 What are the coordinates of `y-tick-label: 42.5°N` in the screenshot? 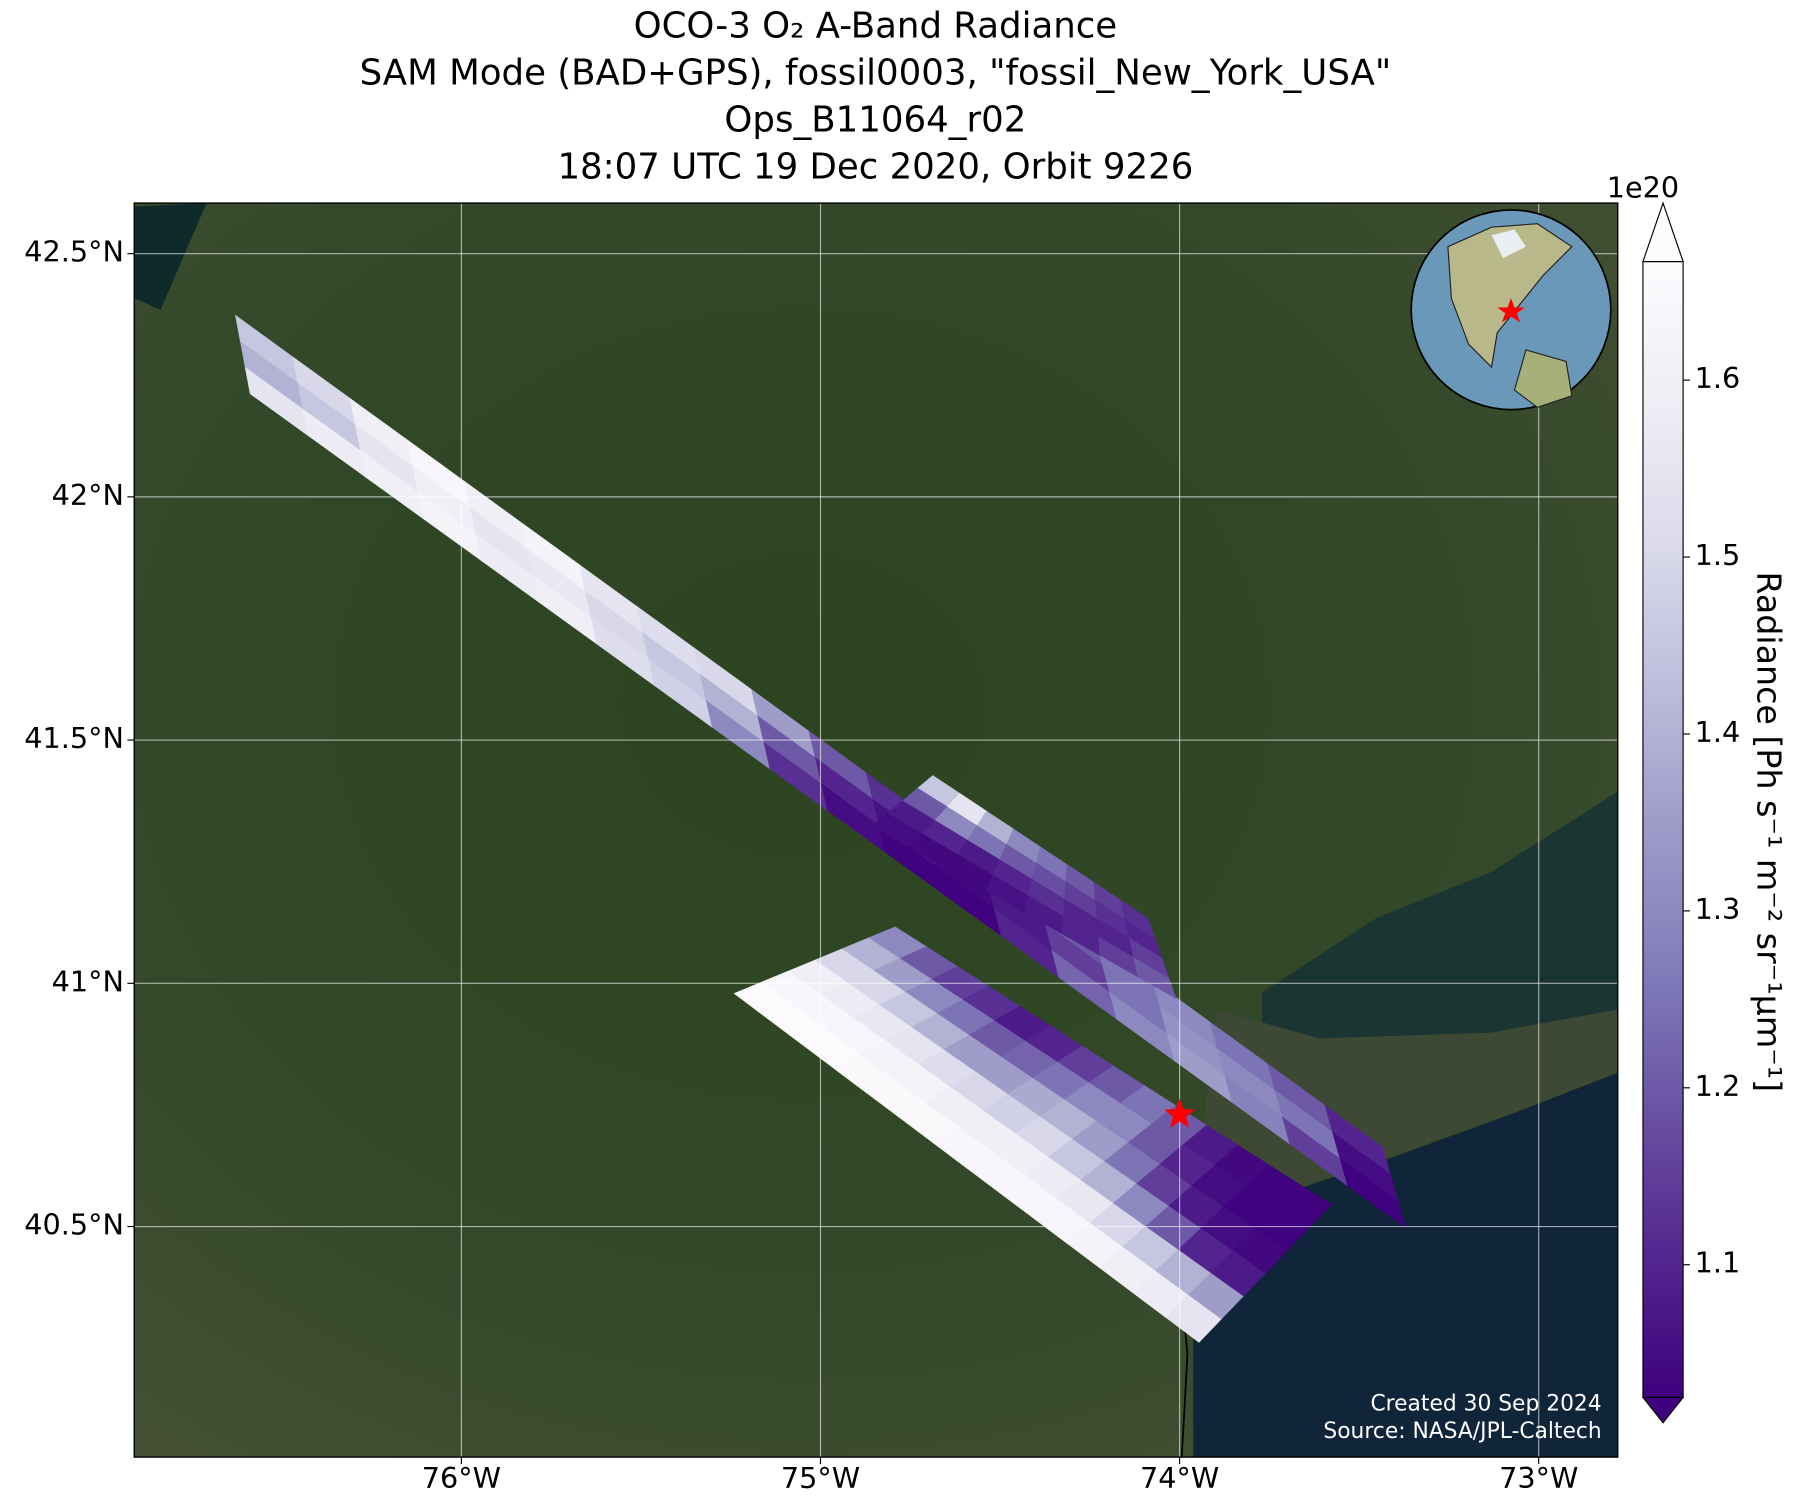 It's located at (74, 252).